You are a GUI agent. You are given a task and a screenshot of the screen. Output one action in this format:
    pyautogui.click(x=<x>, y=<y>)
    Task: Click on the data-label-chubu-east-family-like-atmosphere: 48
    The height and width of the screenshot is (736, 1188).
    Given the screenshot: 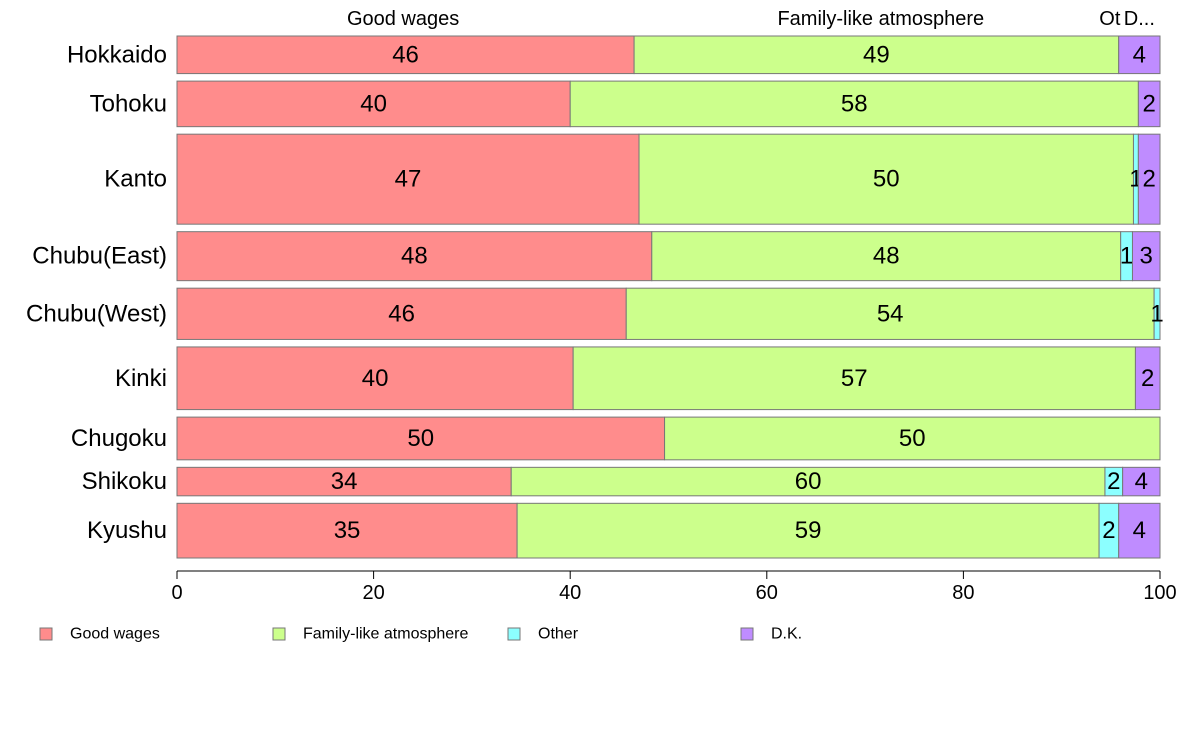 What is the action you would take?
    pyautogui.click(x=886, y=256)
    